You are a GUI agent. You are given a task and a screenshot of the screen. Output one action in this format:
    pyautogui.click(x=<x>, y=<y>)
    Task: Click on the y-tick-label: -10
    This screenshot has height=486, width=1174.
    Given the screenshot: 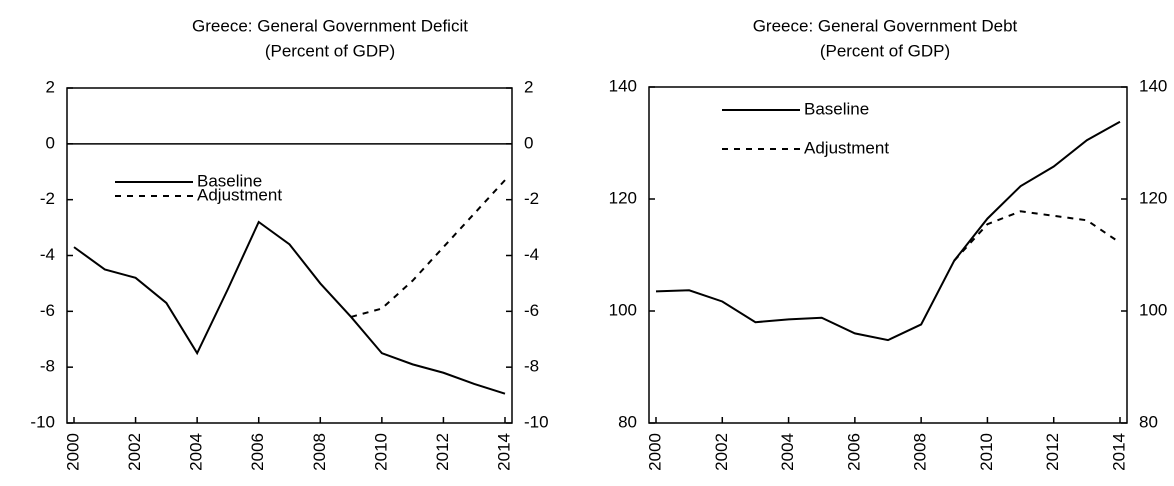 What is the action you would take?
    pyautogui.click(x=42, y=421)
    